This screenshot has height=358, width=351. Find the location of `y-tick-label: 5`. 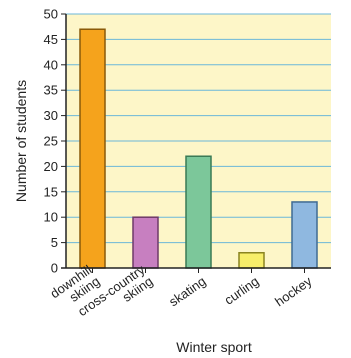

y-tick-label: 5 is located at coordinates (54, 242).